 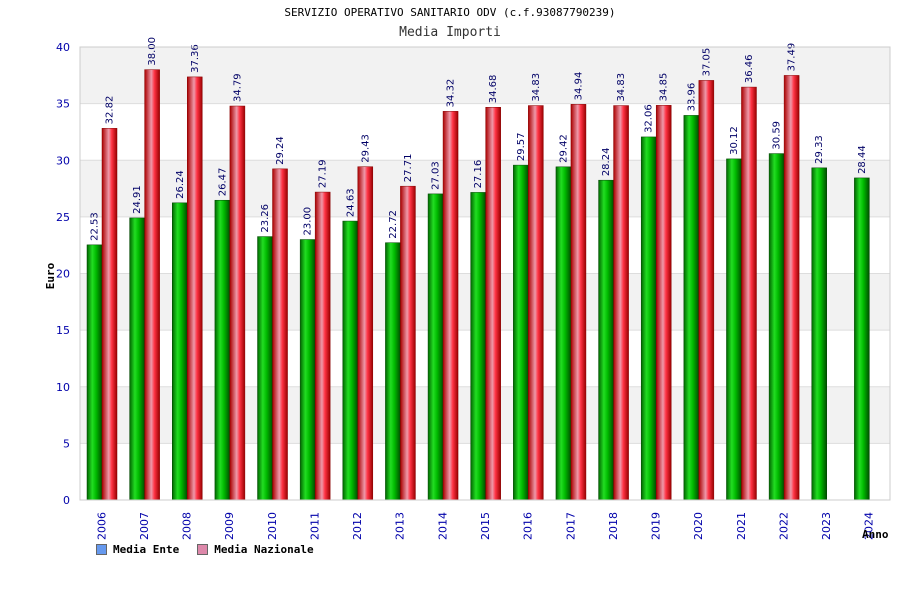 I want to click on legend-swatch-media-ente, so click(x=101, y=549).